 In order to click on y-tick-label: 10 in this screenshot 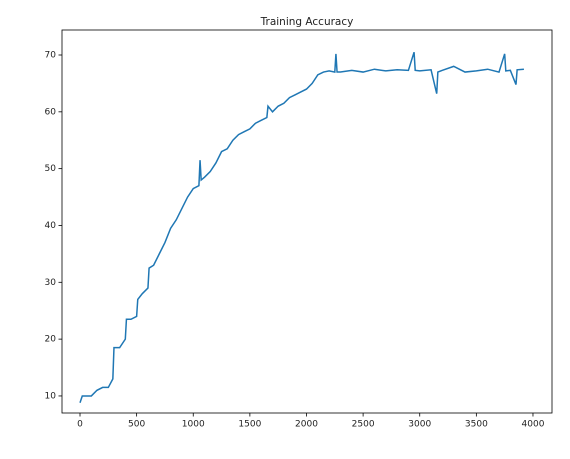, I will do `click(51, 396)`.